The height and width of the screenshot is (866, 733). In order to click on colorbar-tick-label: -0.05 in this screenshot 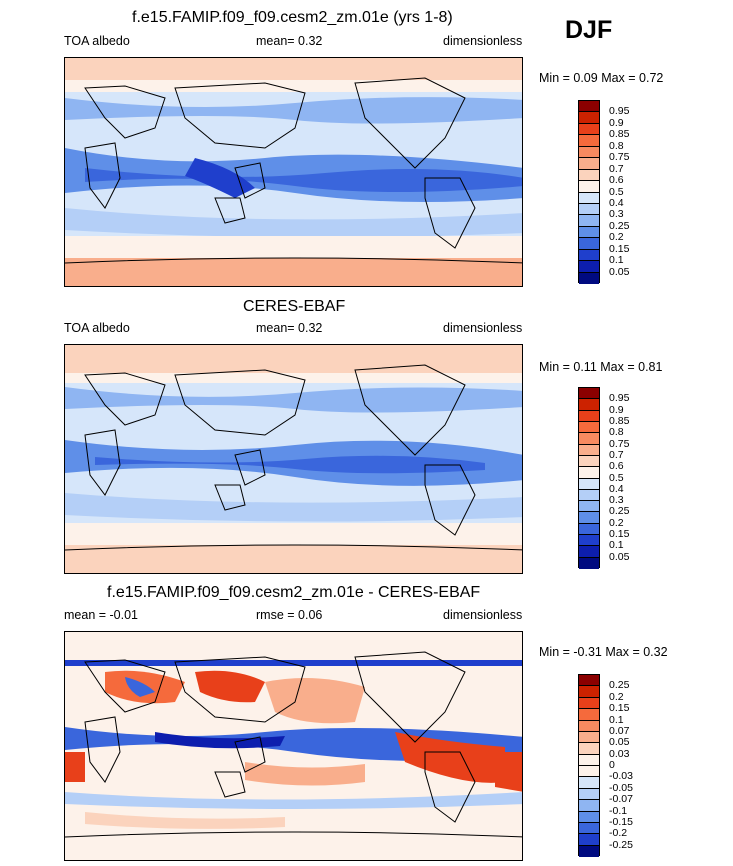, I will do `click(621, 787)`.